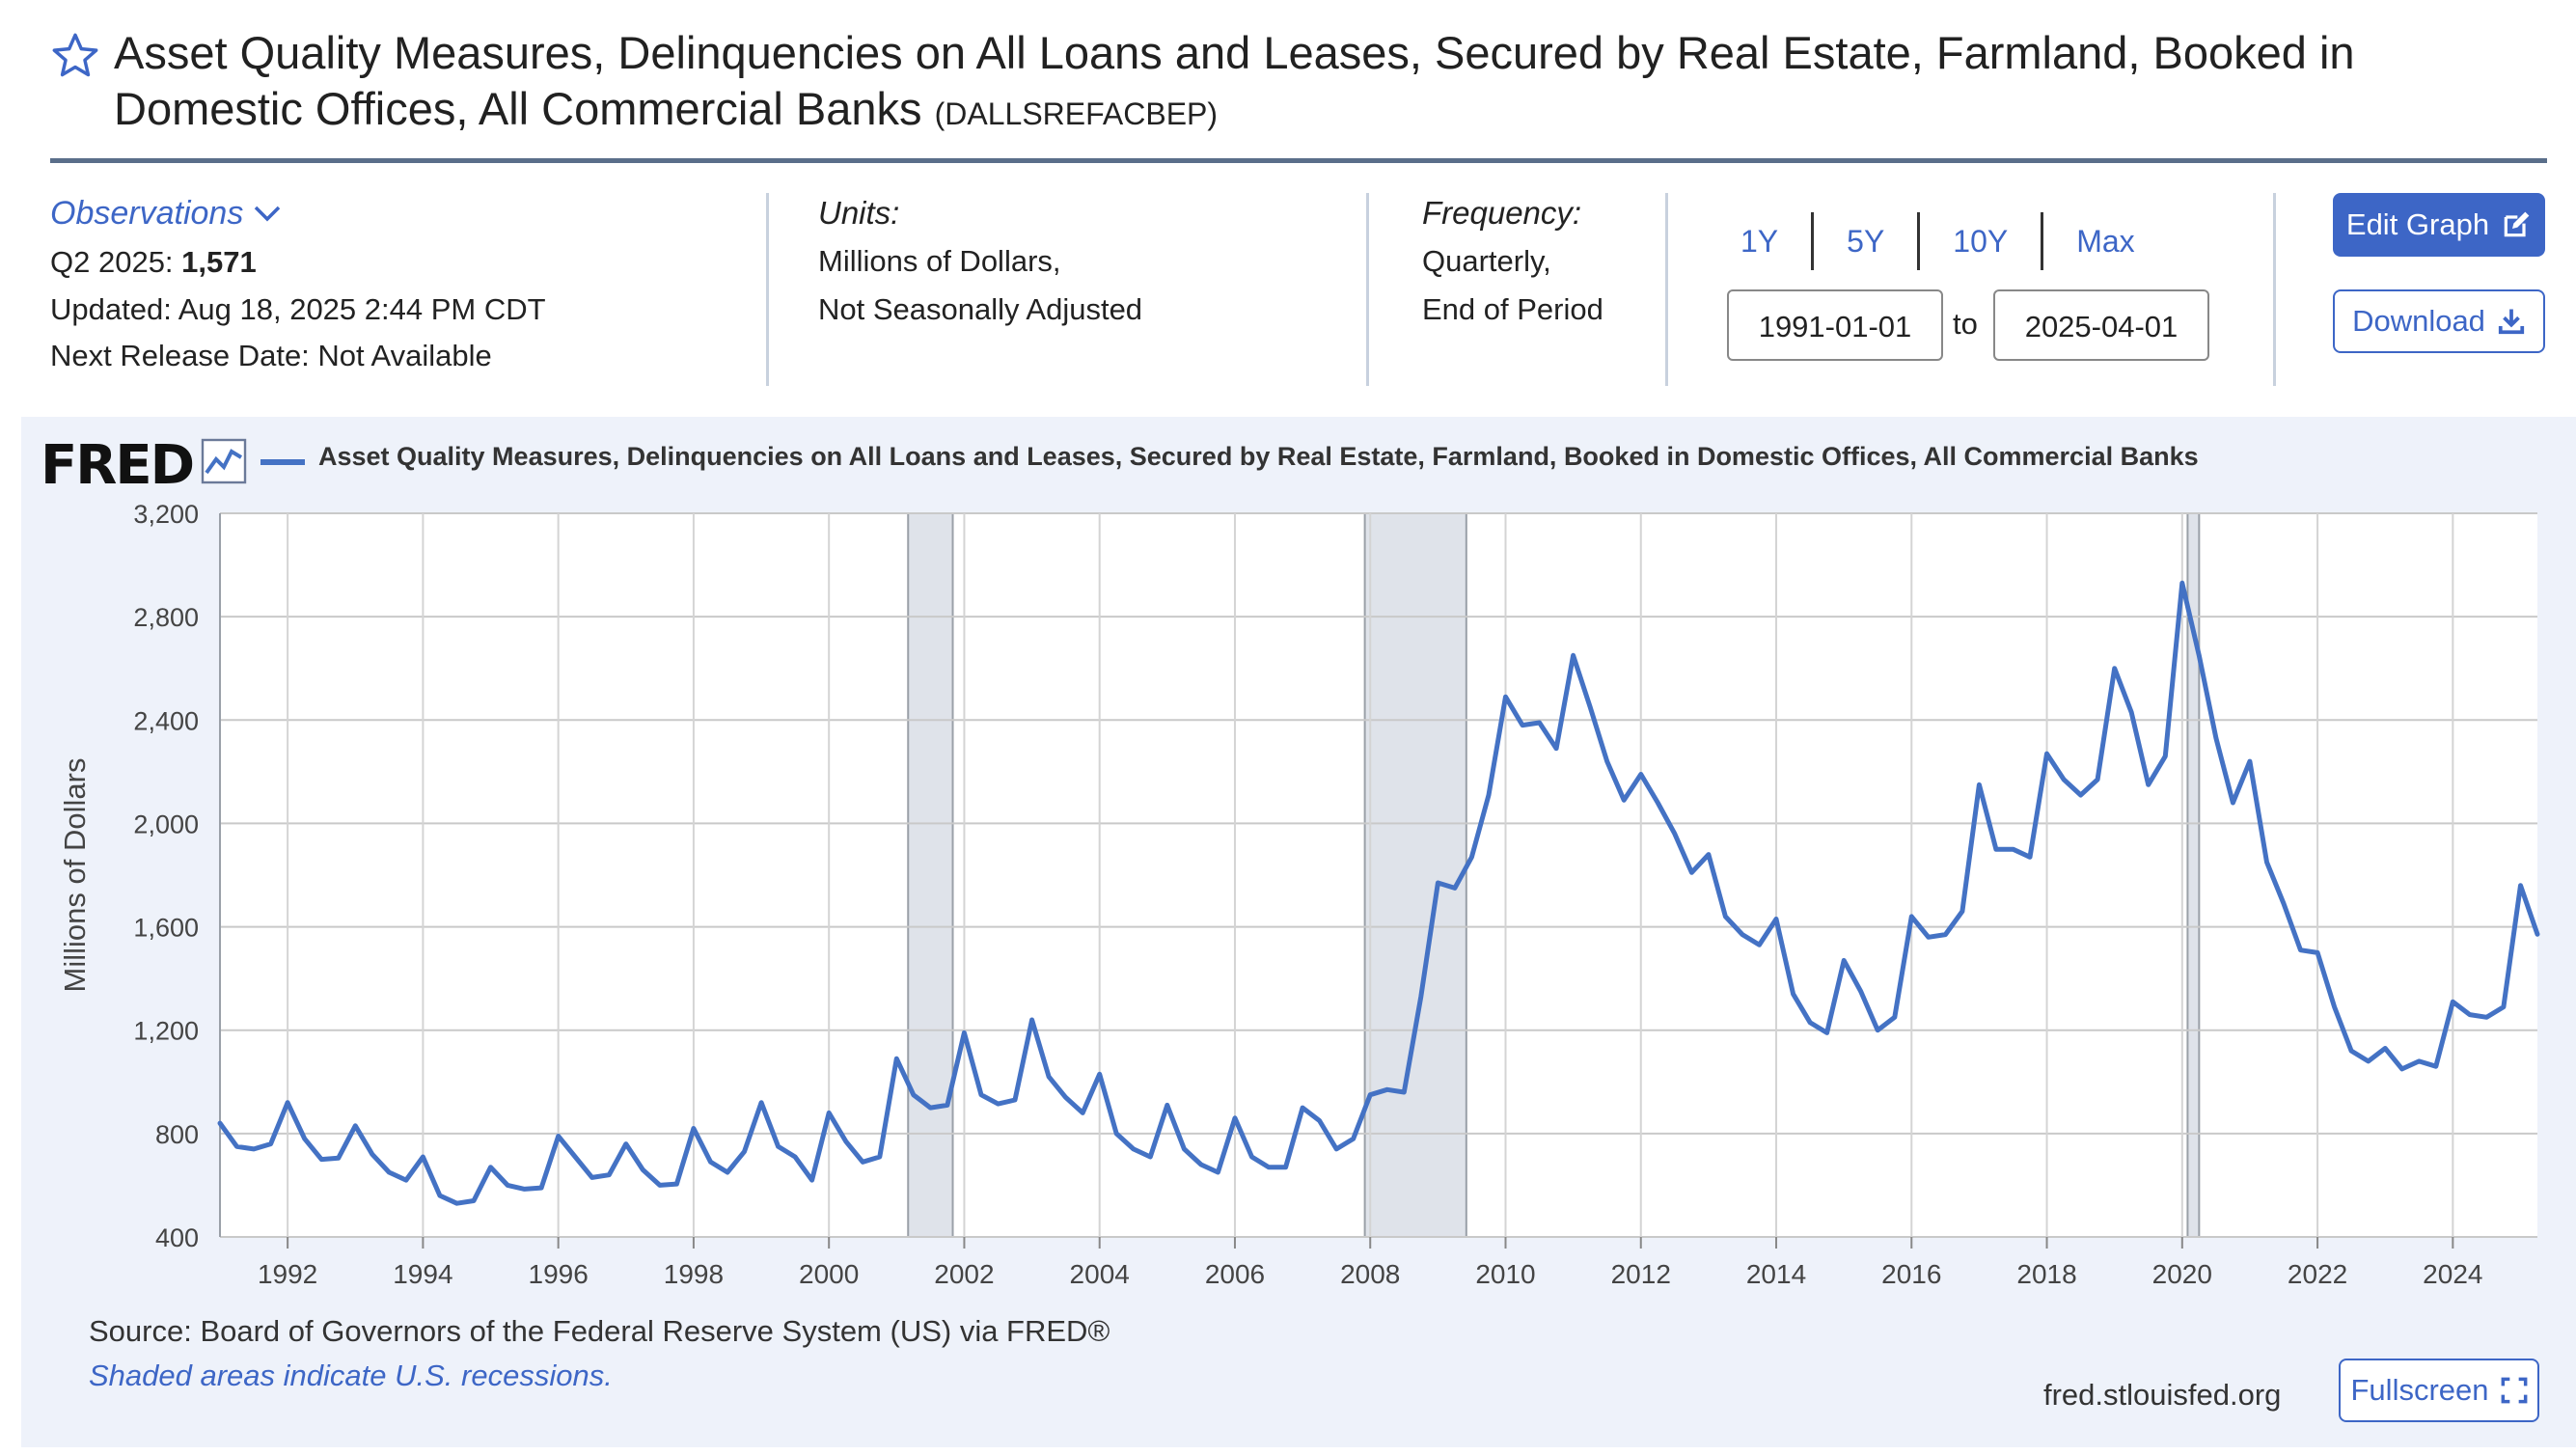  Describe the element at coordinates (2512, 322) in the screenshot. I see `download-icon` at that location.